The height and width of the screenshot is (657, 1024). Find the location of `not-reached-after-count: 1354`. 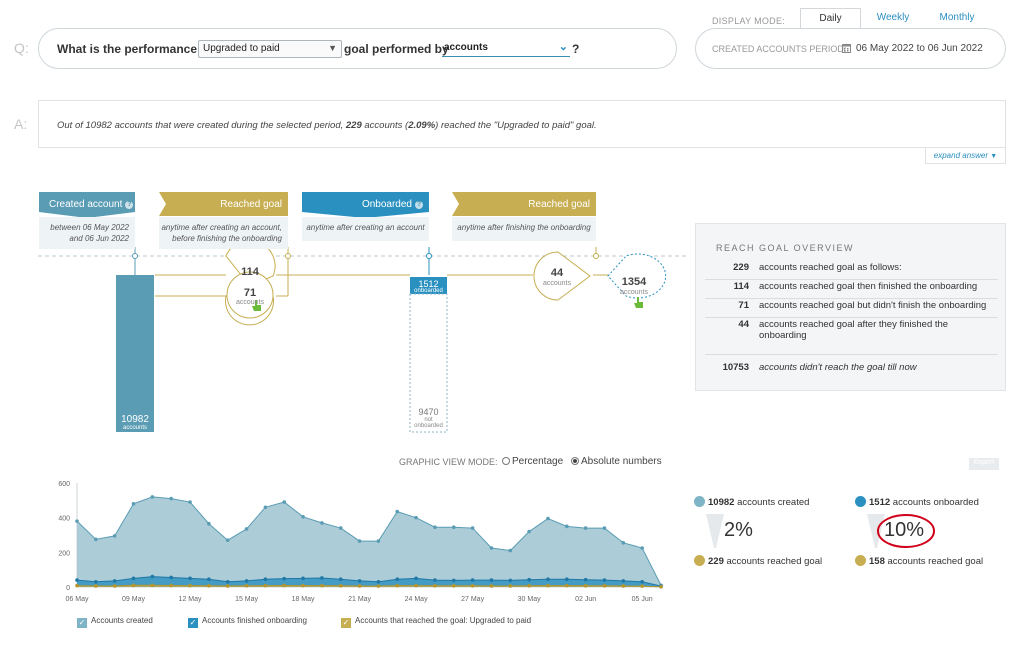

not-reached-after-count: 1354 is located at coordinates (634, 282).